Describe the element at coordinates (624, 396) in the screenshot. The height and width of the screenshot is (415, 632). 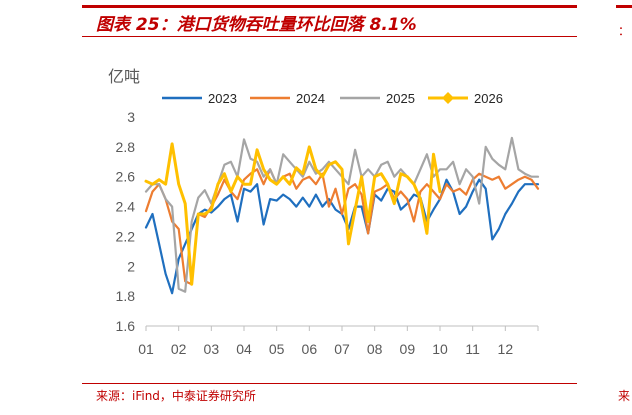
I see `edge-fragment-bottom: 来` at that location.